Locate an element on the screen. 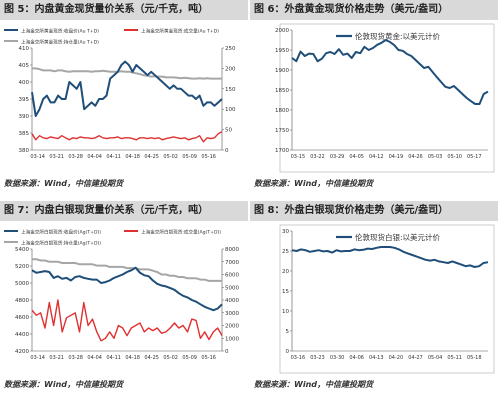 This screenshot has width=500, height=403. y-tick-label-left: 4400 is located at coordinates (22, 335).